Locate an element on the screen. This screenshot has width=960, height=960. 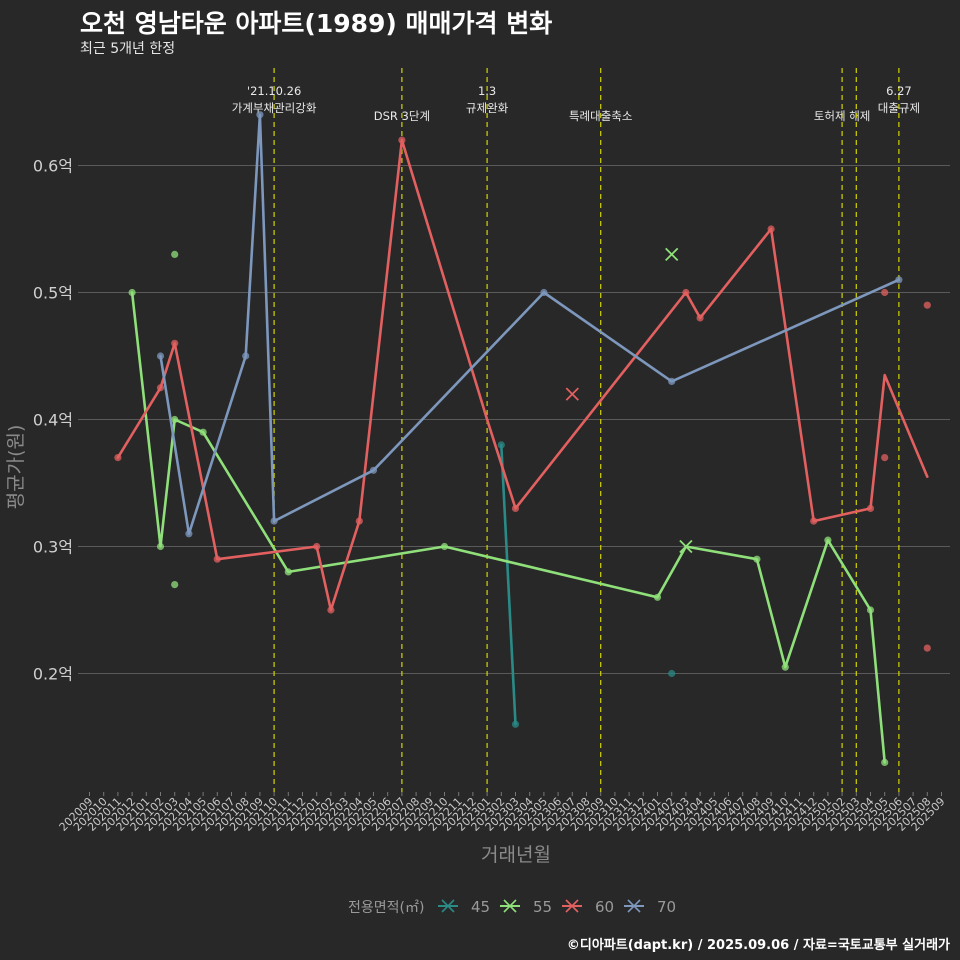
x-axis-label: 거래년월 is located at coordinates (516, 855).